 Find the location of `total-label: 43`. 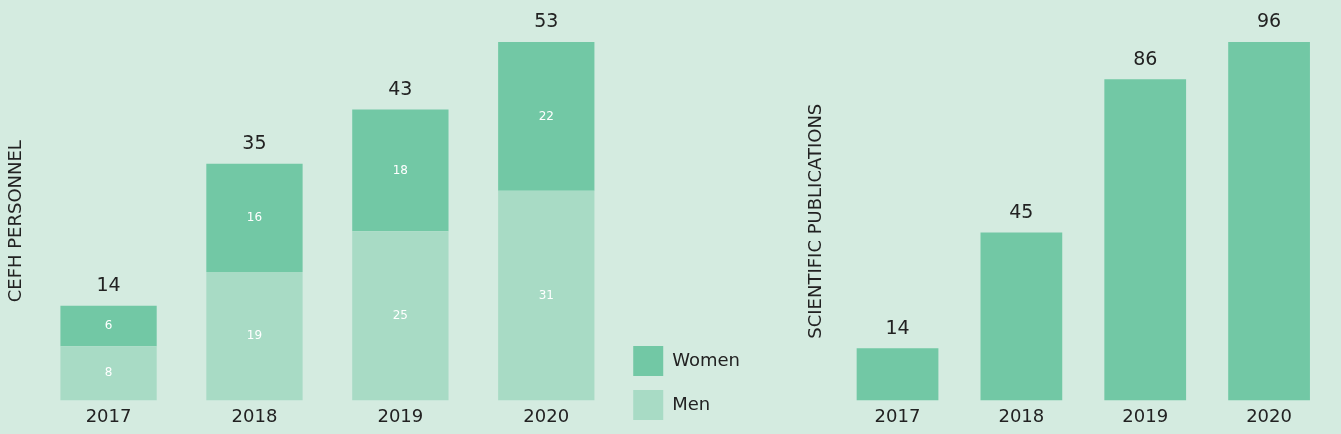

total-label: 43 is located at coordinates (400, 88).